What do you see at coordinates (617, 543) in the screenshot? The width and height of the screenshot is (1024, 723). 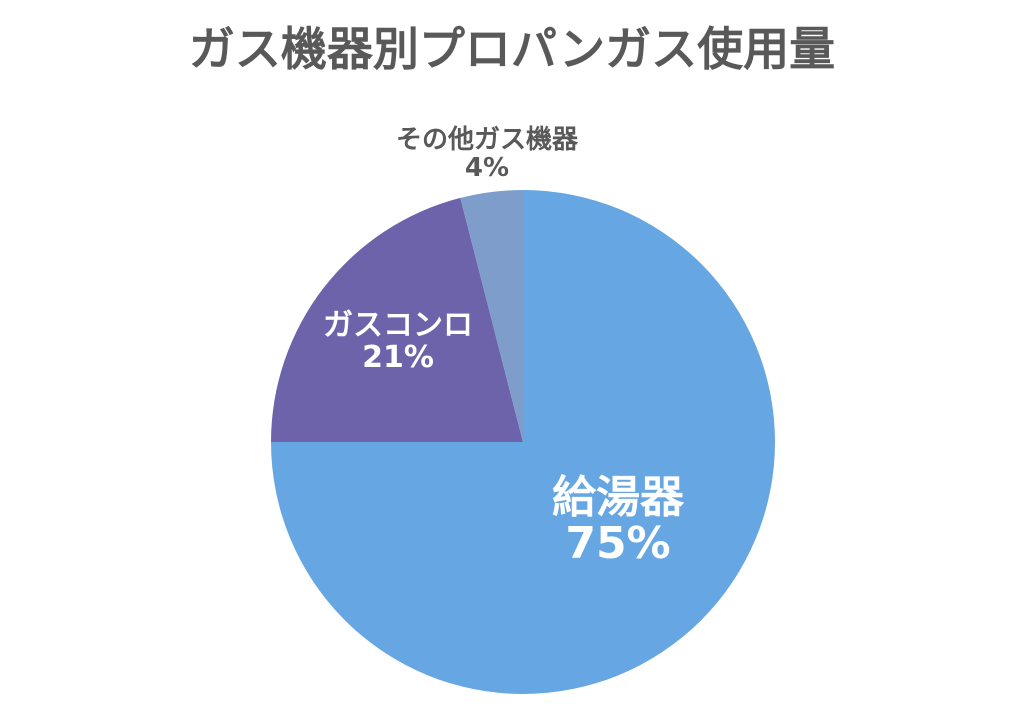 I see `slice-value-label-1: 75%` at bounding box center [617, 543].